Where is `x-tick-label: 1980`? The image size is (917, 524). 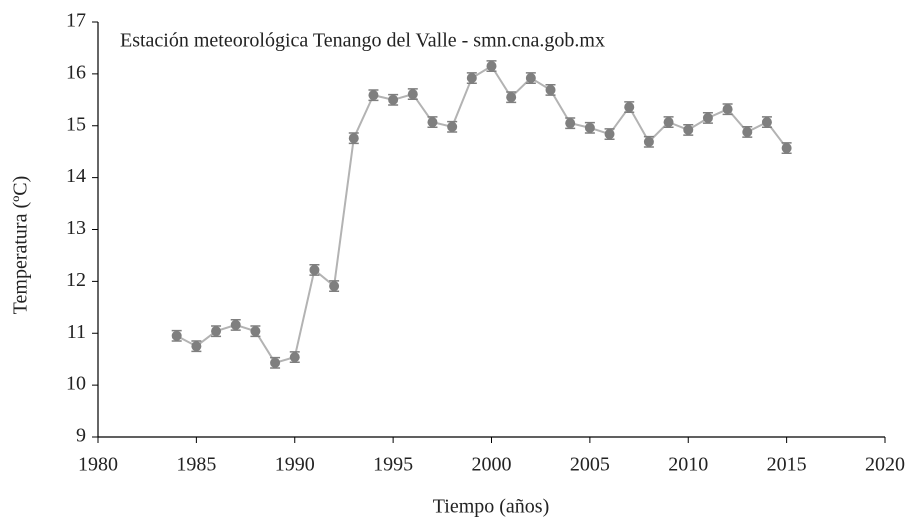
x-tick-label: 1980 is located at coordinates (98, 465).